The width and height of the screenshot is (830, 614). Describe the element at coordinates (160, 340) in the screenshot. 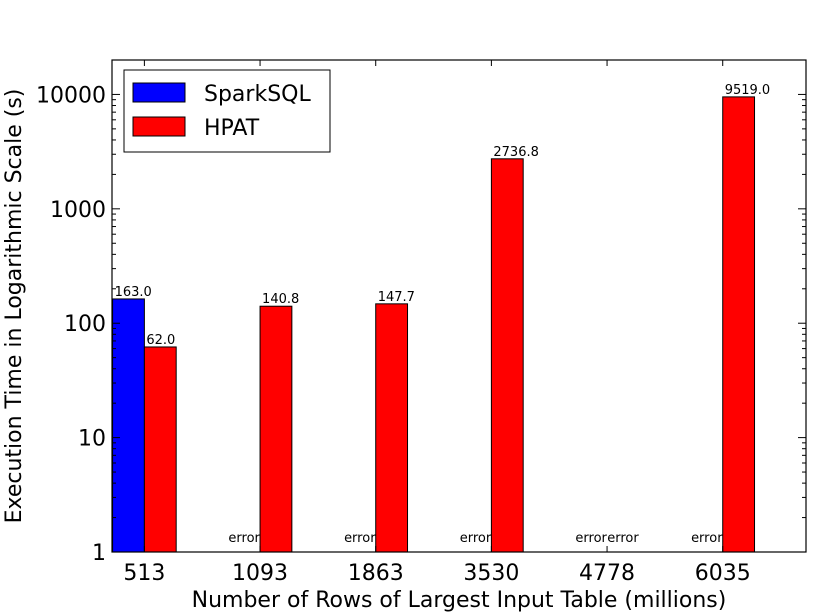

I see `data-label-hpat-513: 62.0` at that location.